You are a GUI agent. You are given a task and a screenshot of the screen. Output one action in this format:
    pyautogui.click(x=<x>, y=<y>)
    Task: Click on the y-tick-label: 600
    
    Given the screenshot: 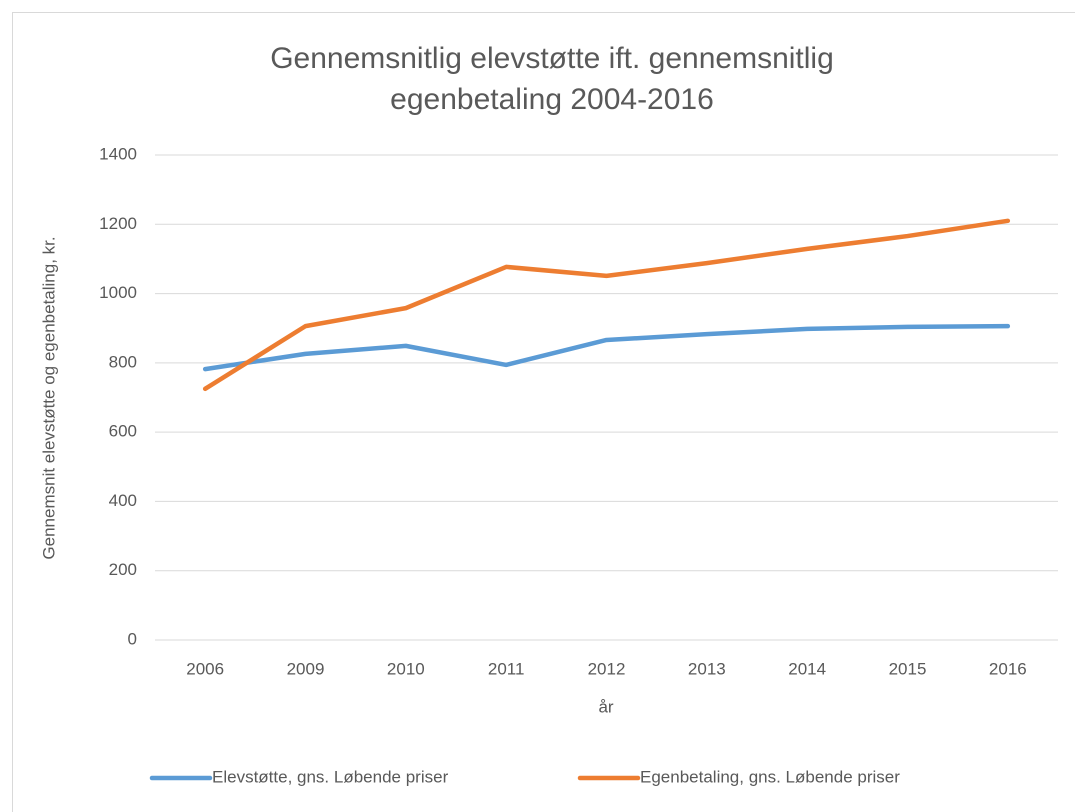 What is the action you would take?
    pyautogui.click(x=123, y=431)
    